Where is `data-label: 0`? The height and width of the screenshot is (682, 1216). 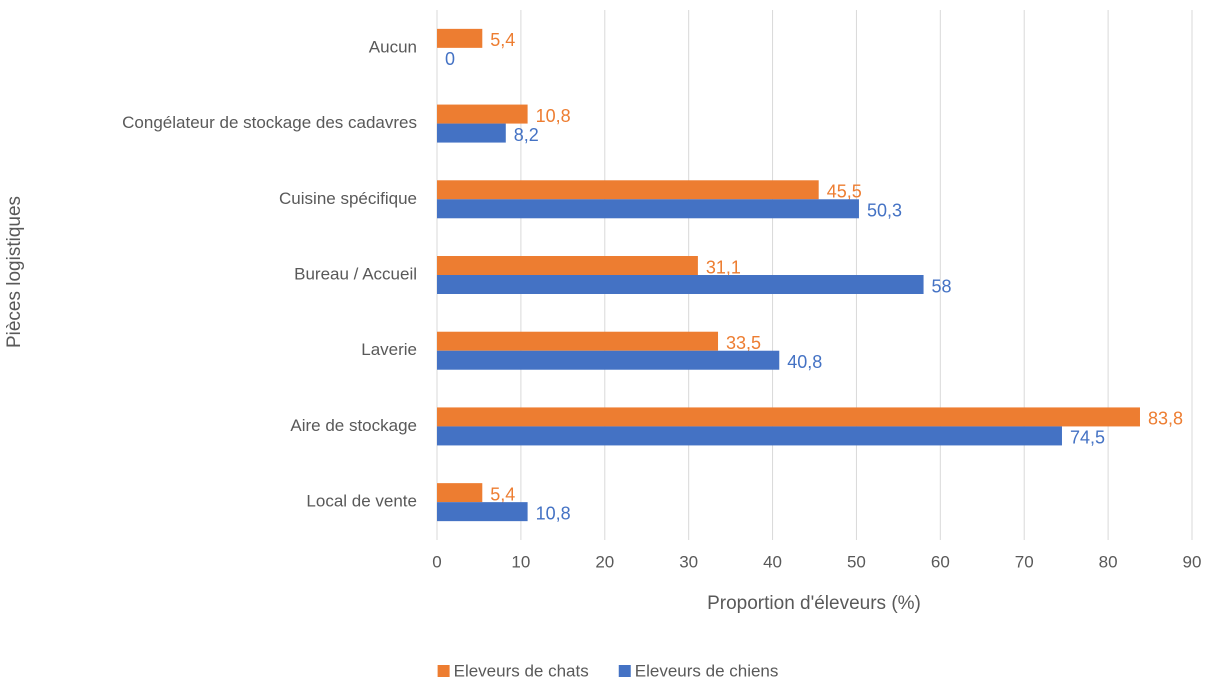
data-label: 0 is located at coordinates (450, 59).